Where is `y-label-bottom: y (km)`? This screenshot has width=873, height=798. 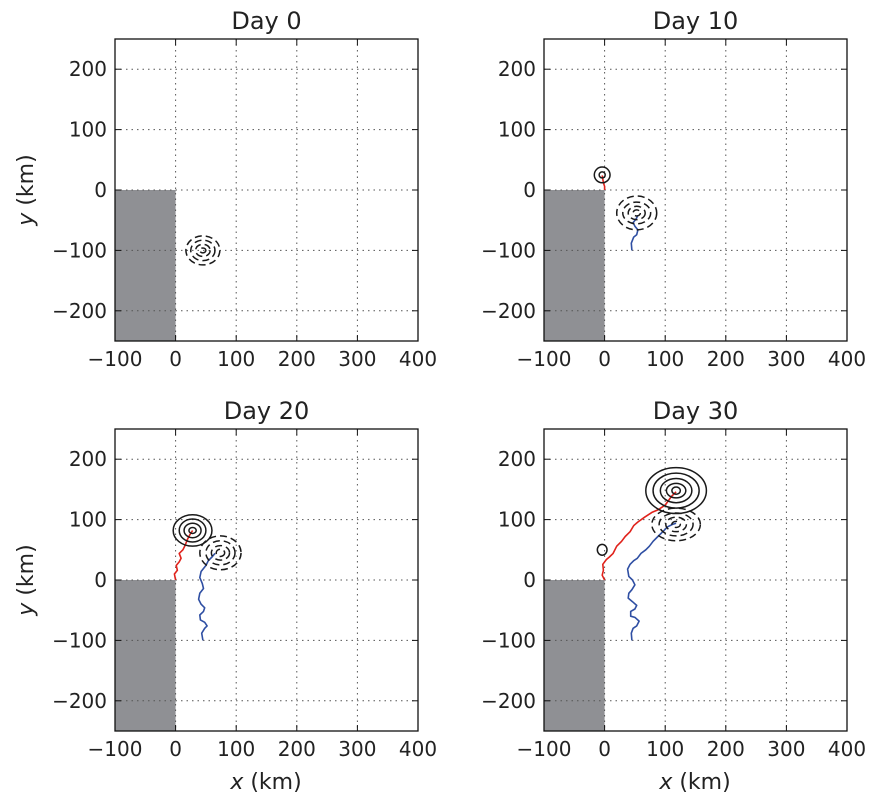 y-label-bottom: y (km) is located at coordinates (26, 580).